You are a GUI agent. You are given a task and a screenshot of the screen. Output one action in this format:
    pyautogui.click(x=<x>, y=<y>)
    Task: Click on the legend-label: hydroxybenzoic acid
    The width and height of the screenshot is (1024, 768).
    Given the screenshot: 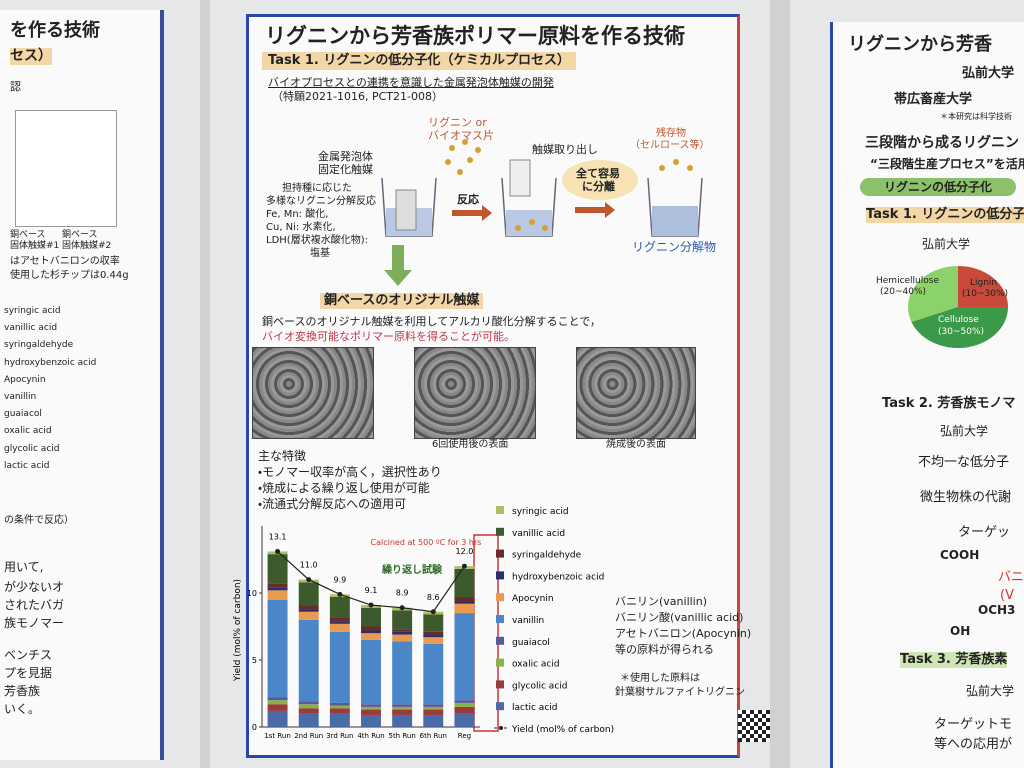 What is the action you would take?
    pyautogui.click(x=558, y=577)
    